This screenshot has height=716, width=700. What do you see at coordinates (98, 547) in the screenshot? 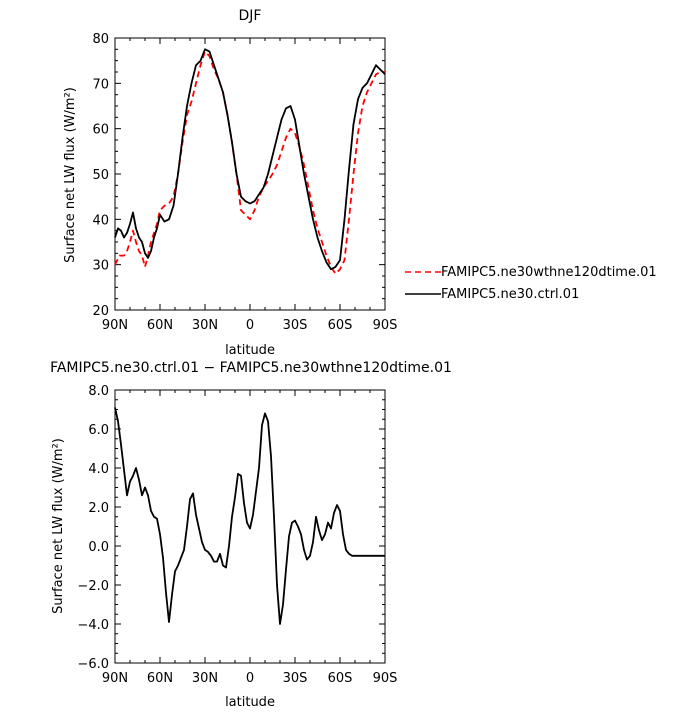
I see `y-tick-label: 0.0` at bounding box center [98, 547].